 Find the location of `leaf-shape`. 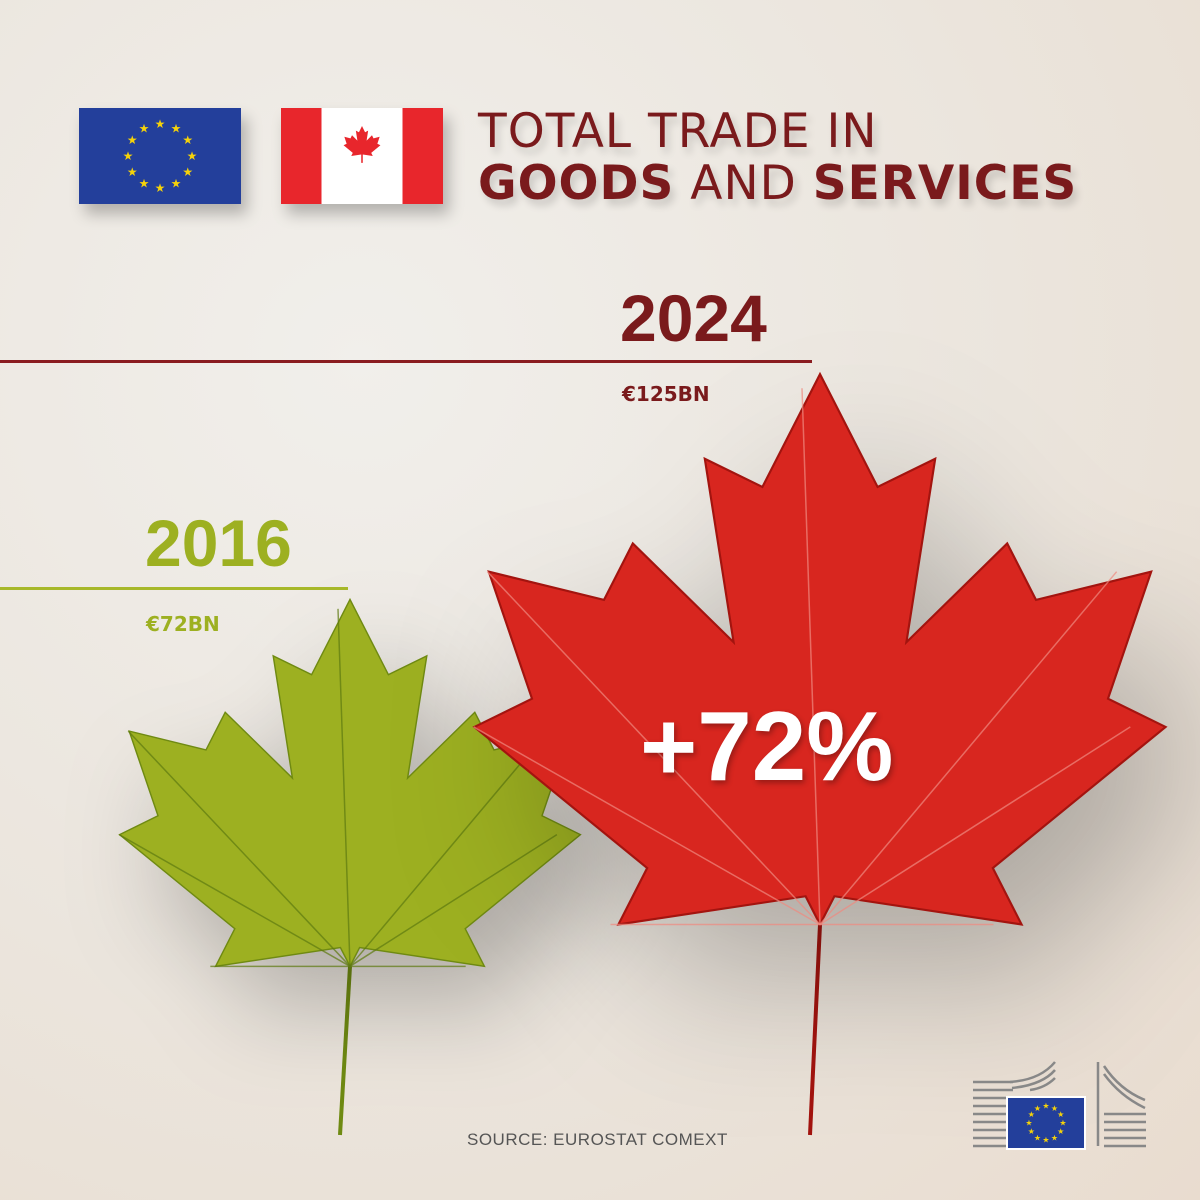

leaf-shape is located at coordinates (350, 782).